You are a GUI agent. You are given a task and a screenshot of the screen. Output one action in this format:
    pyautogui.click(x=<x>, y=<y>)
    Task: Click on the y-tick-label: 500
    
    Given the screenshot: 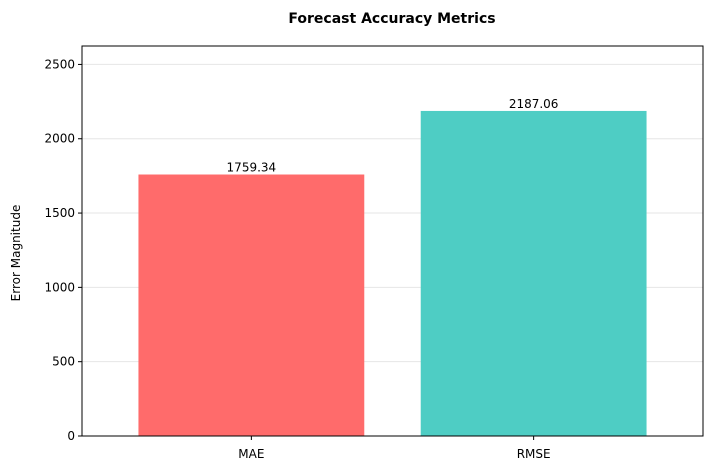 What is the action you would take?
    pyautogui.click(x=63, y=362)
    